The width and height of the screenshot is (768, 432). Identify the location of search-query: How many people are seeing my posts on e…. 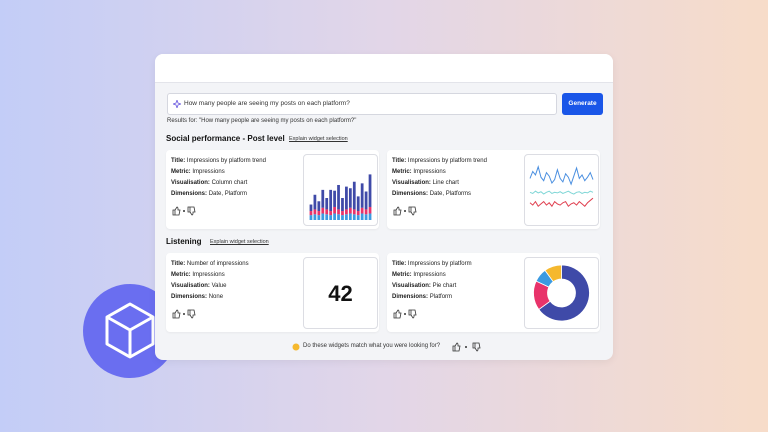
(267, 103).